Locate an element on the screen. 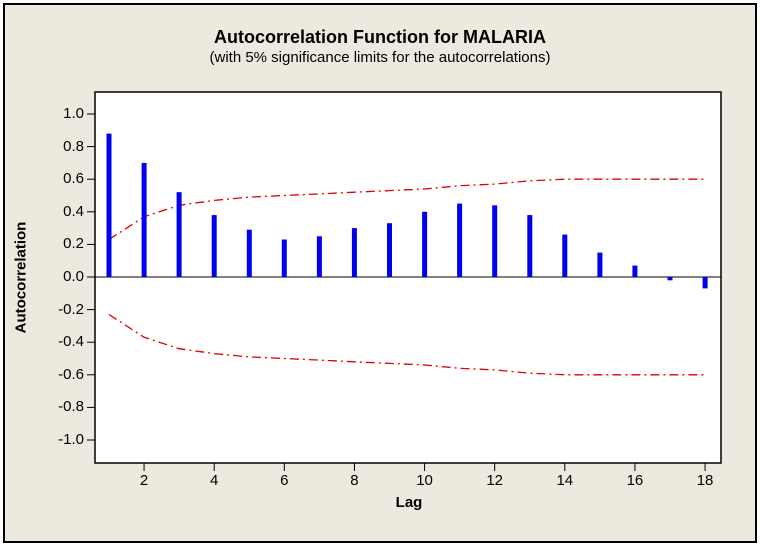  upper-significance-limit-line is located at coordinates (407, 209).